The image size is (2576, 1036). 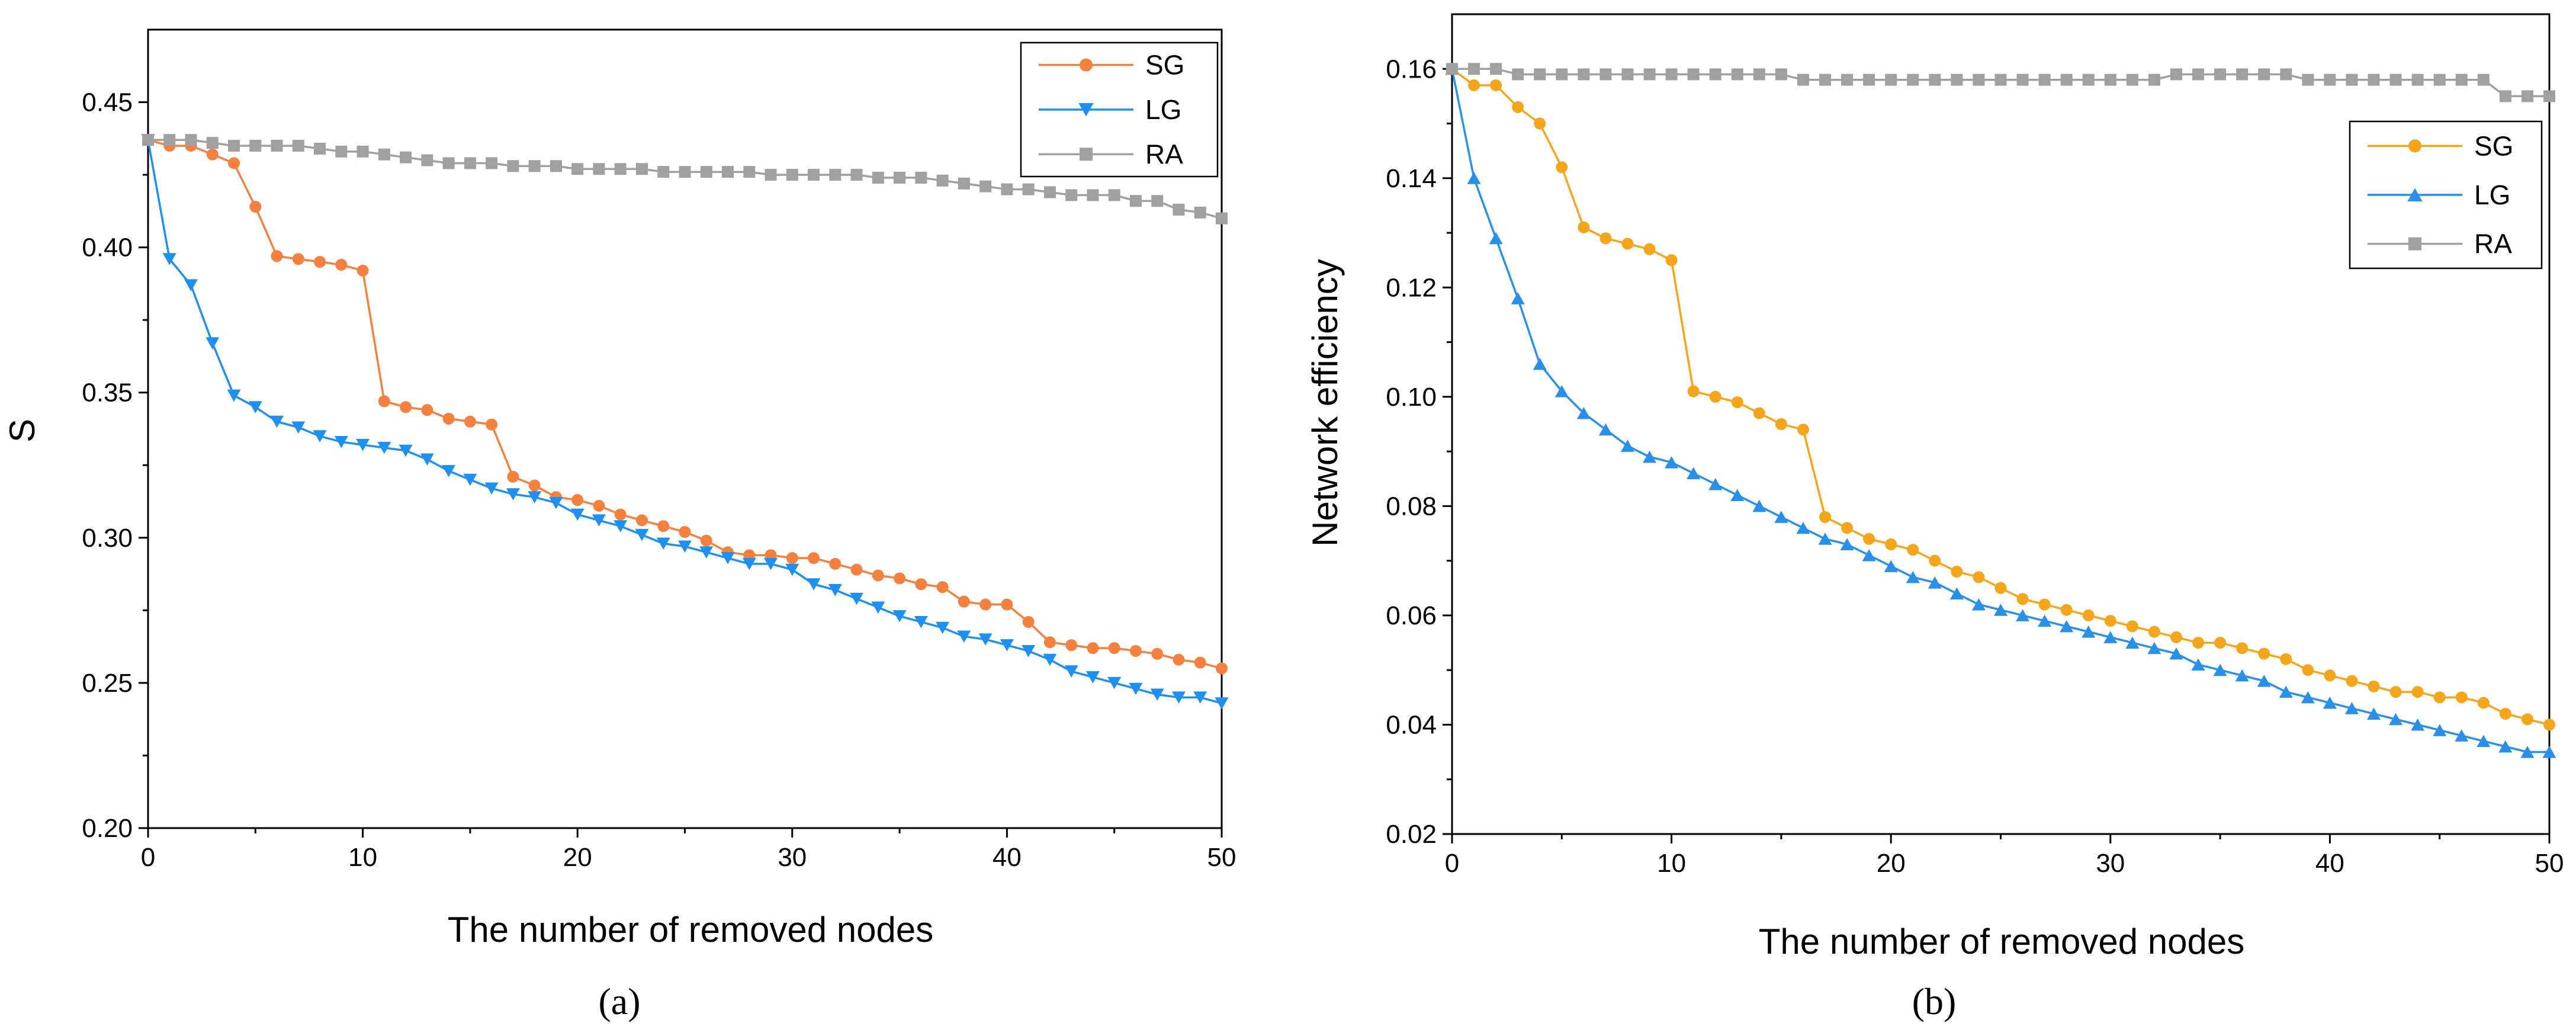 What do you see at coordinates (1086, 110) in the screenshot?
I see `panel-a-legend-entry-lg-swatch-marker` at bounding box center [1086, 110].